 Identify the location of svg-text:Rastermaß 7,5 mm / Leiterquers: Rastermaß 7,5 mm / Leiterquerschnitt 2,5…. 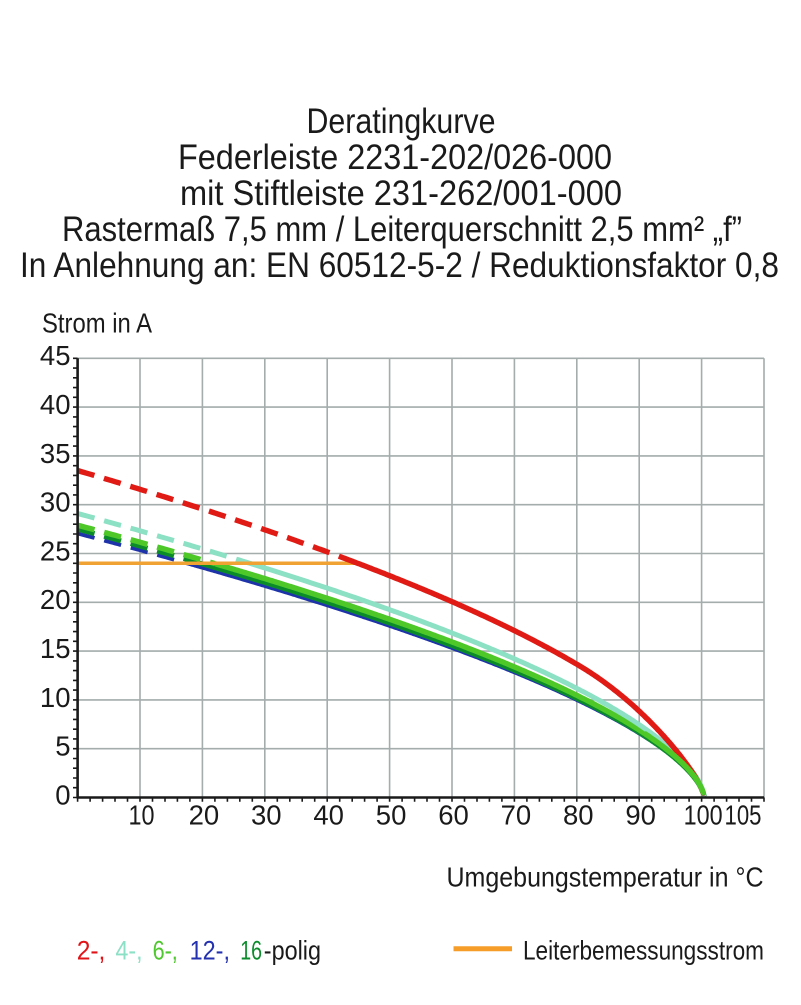
(402, 229).